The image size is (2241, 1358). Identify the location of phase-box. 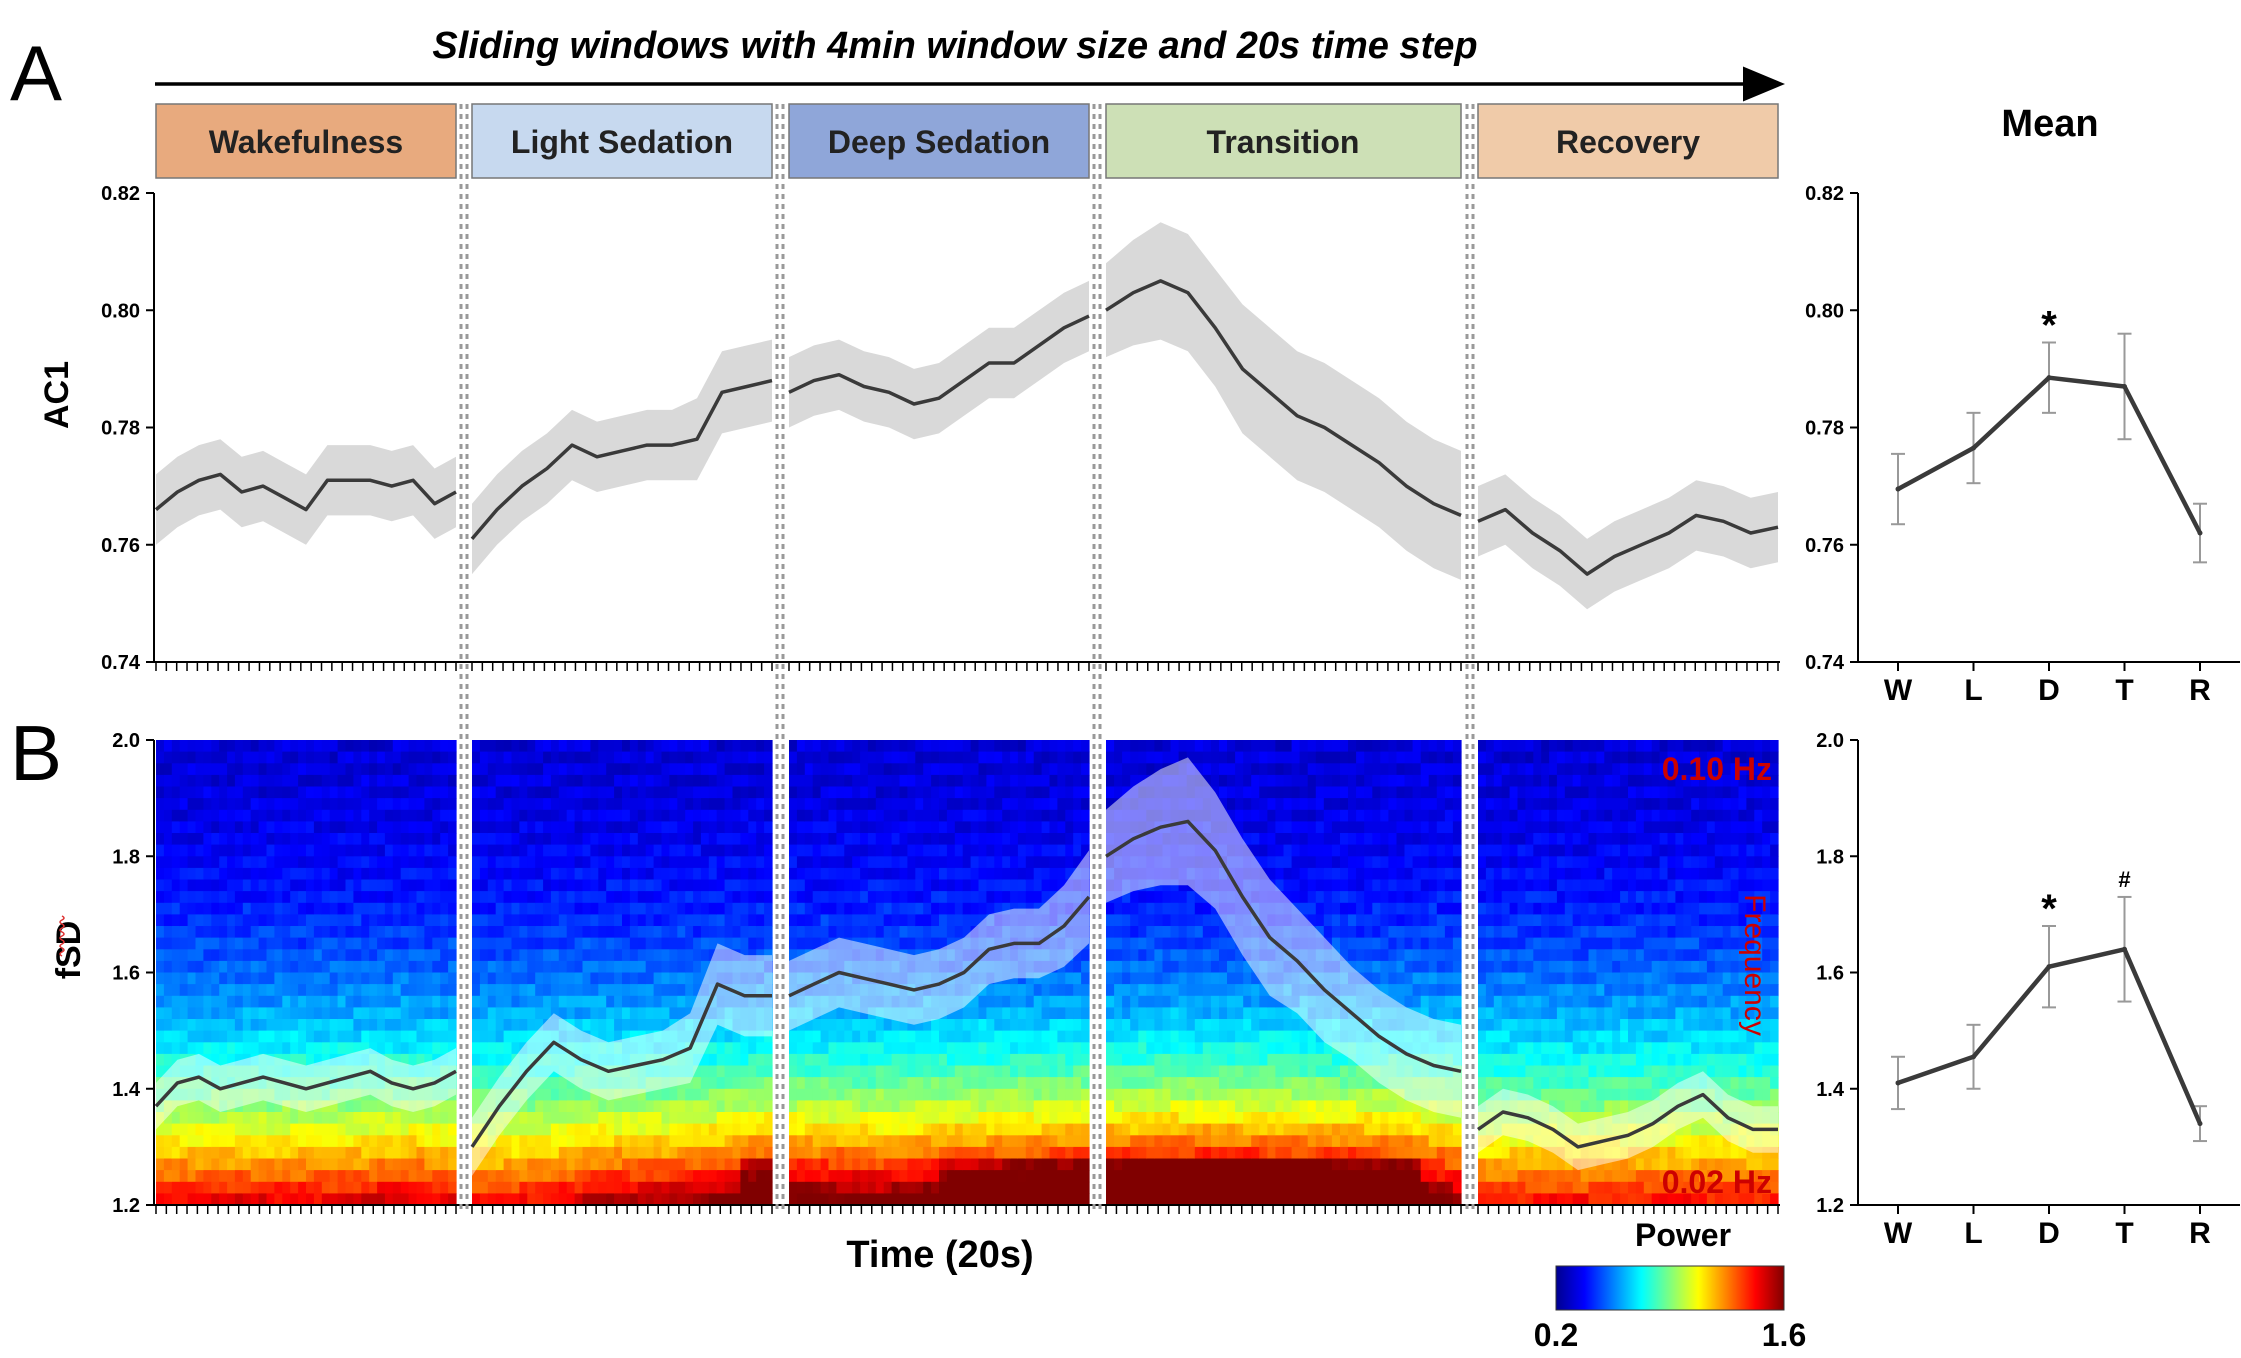
(1283, 141).